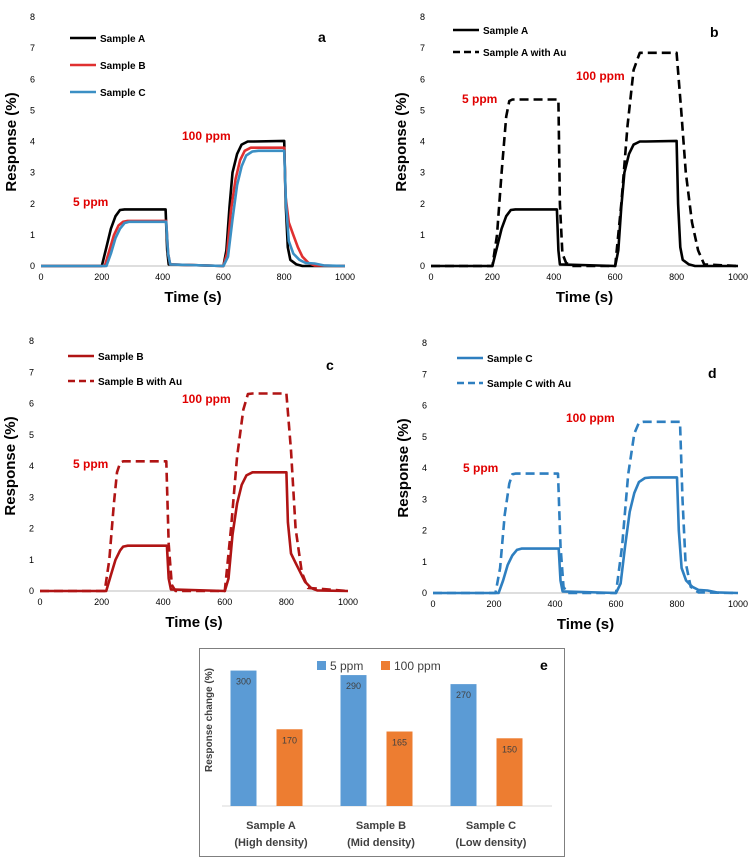  I want to click on bar-value-label: 150, so click(509, 749).